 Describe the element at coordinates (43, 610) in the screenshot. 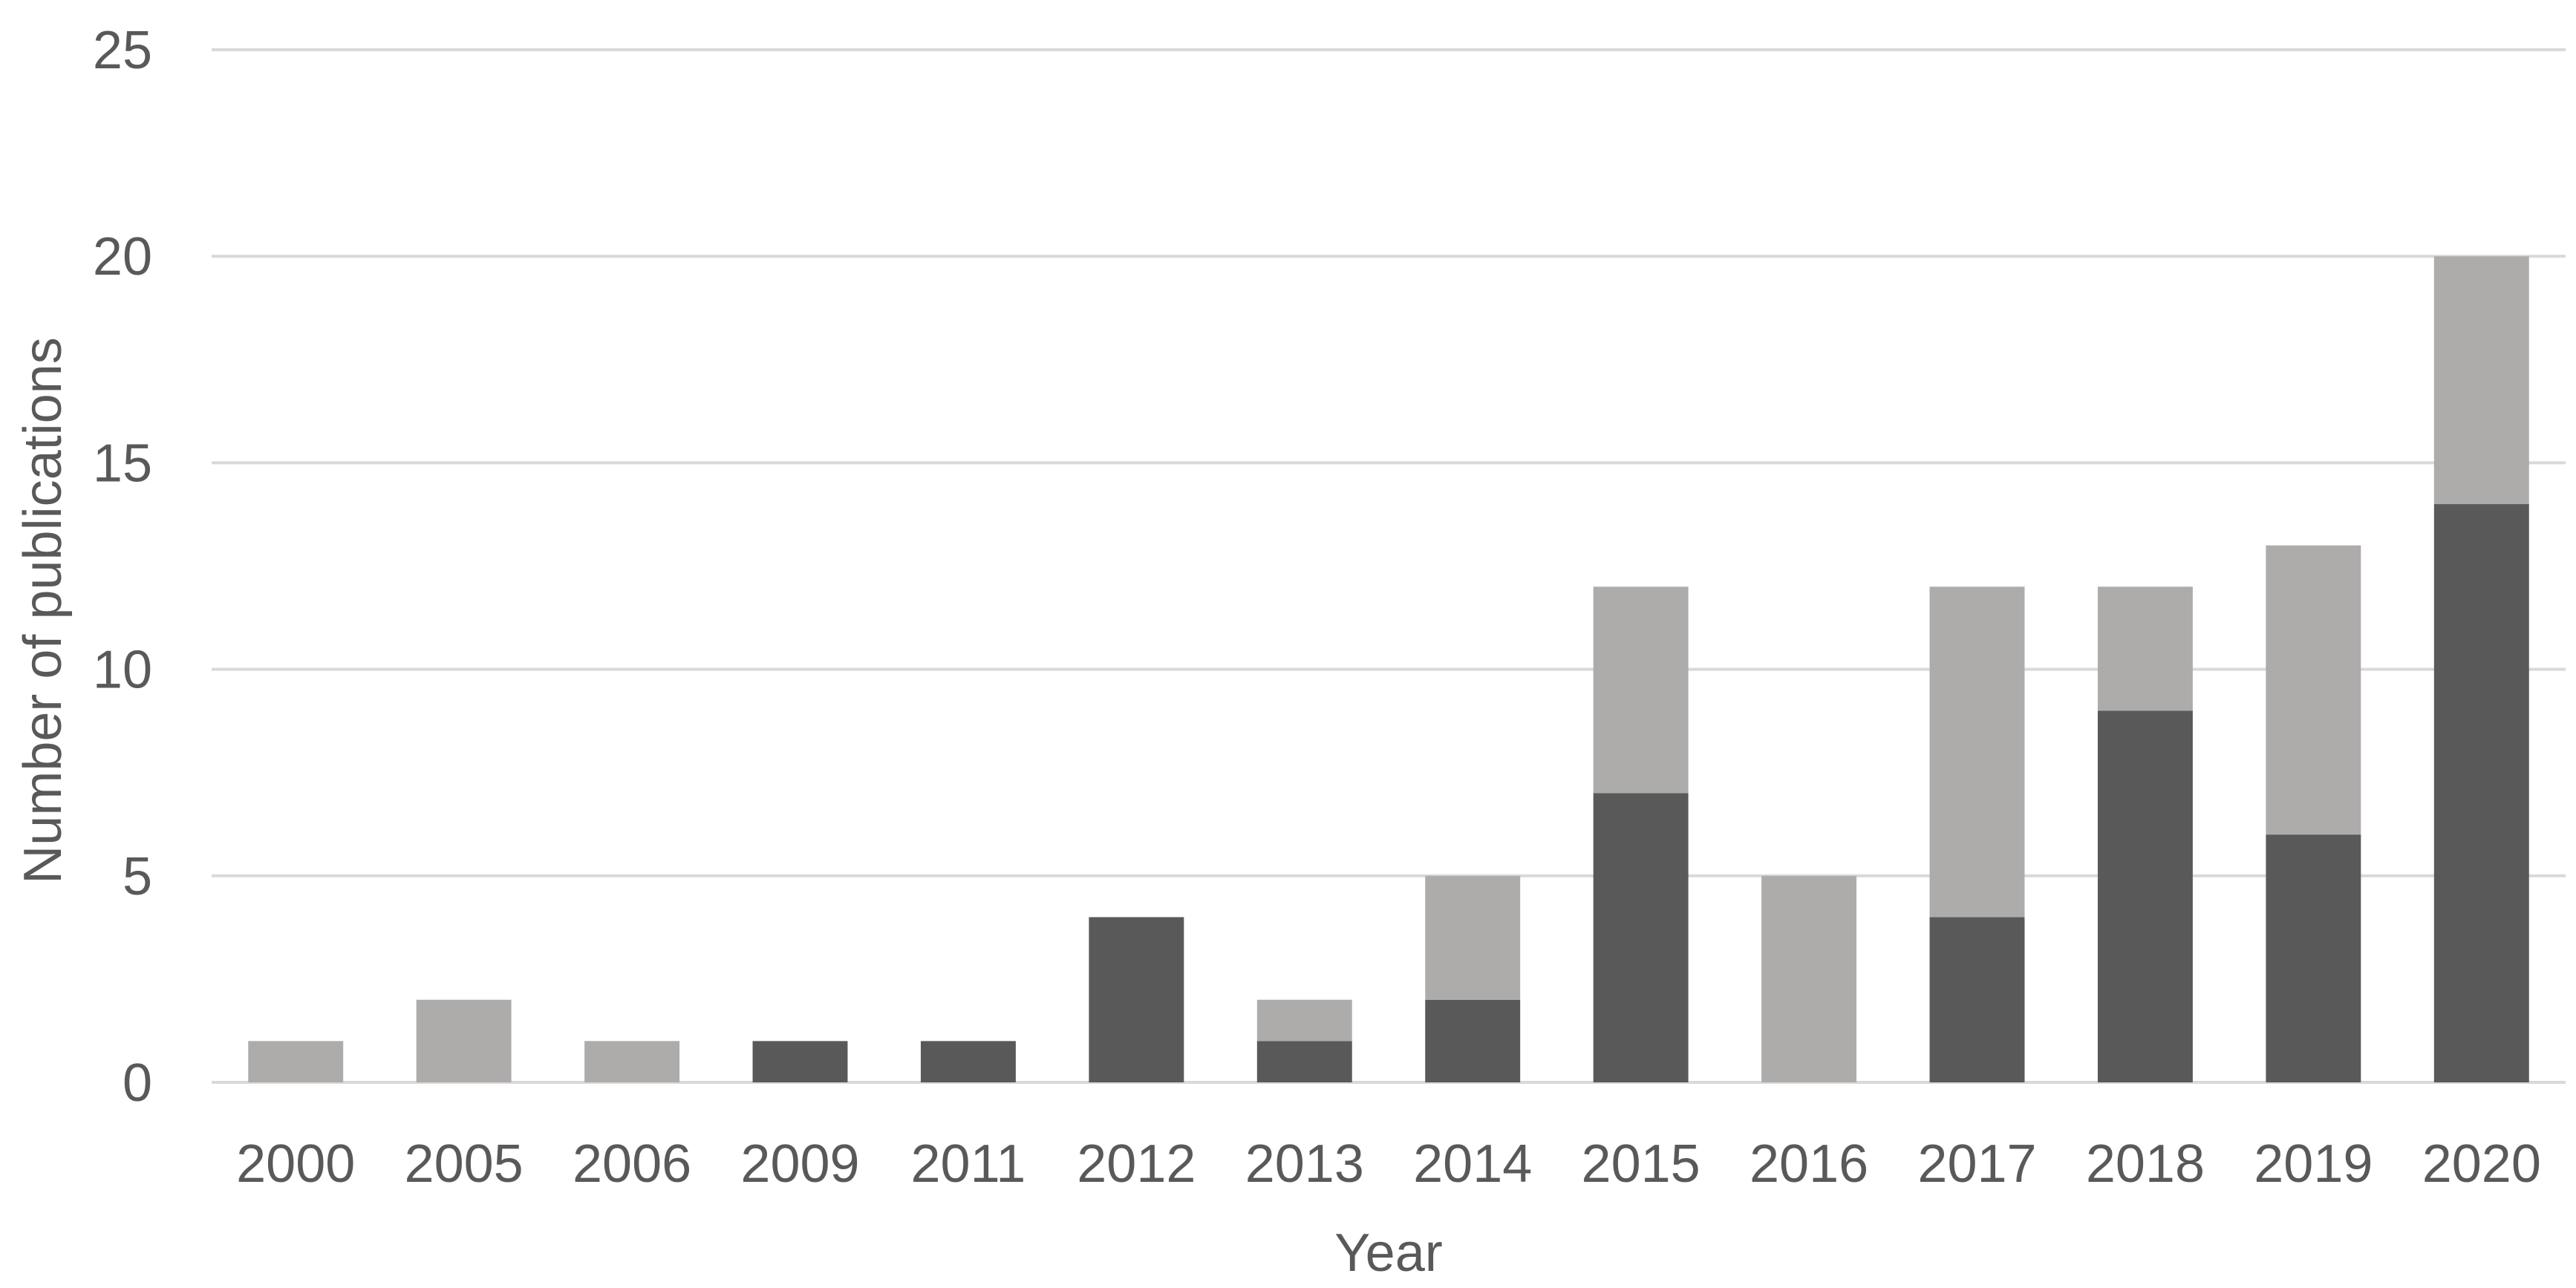

I see `y-axis-title: Number of publications` at that location.